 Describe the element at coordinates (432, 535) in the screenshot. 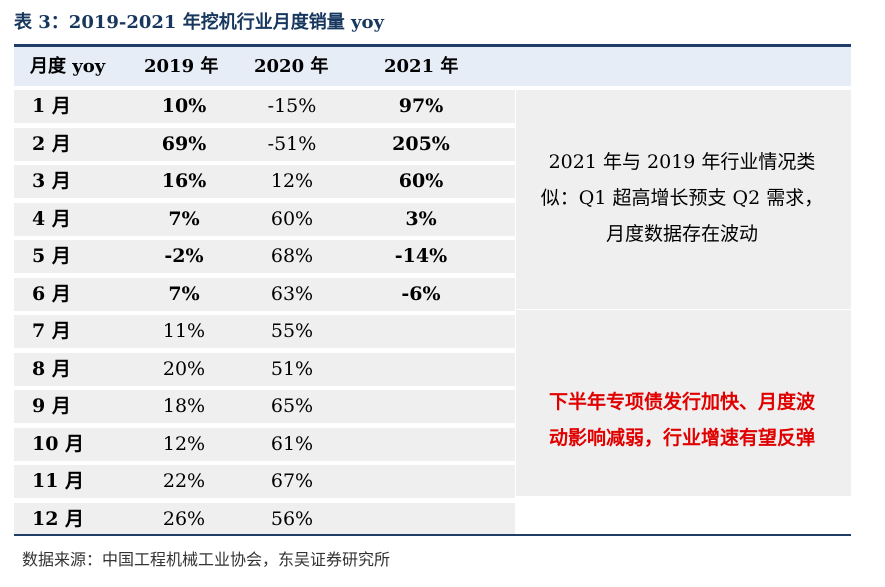

I see `bottom-rule` at that location.